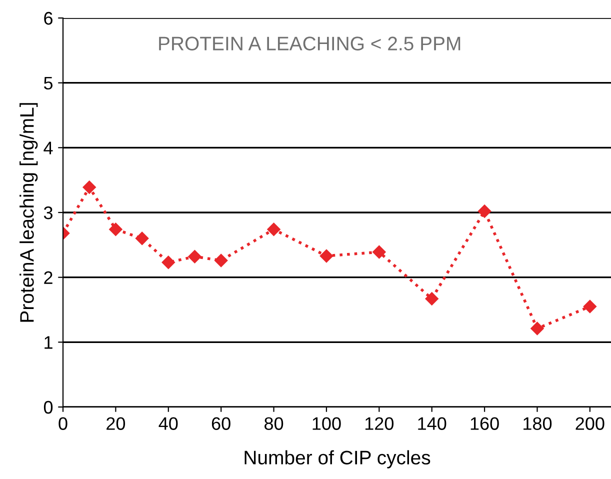 This screenshot has height=479, width=611. What do you see at coordinates (379, 423) in the screenshot?
I see `x-tick-label: 120` at bounding box center [379, 423].